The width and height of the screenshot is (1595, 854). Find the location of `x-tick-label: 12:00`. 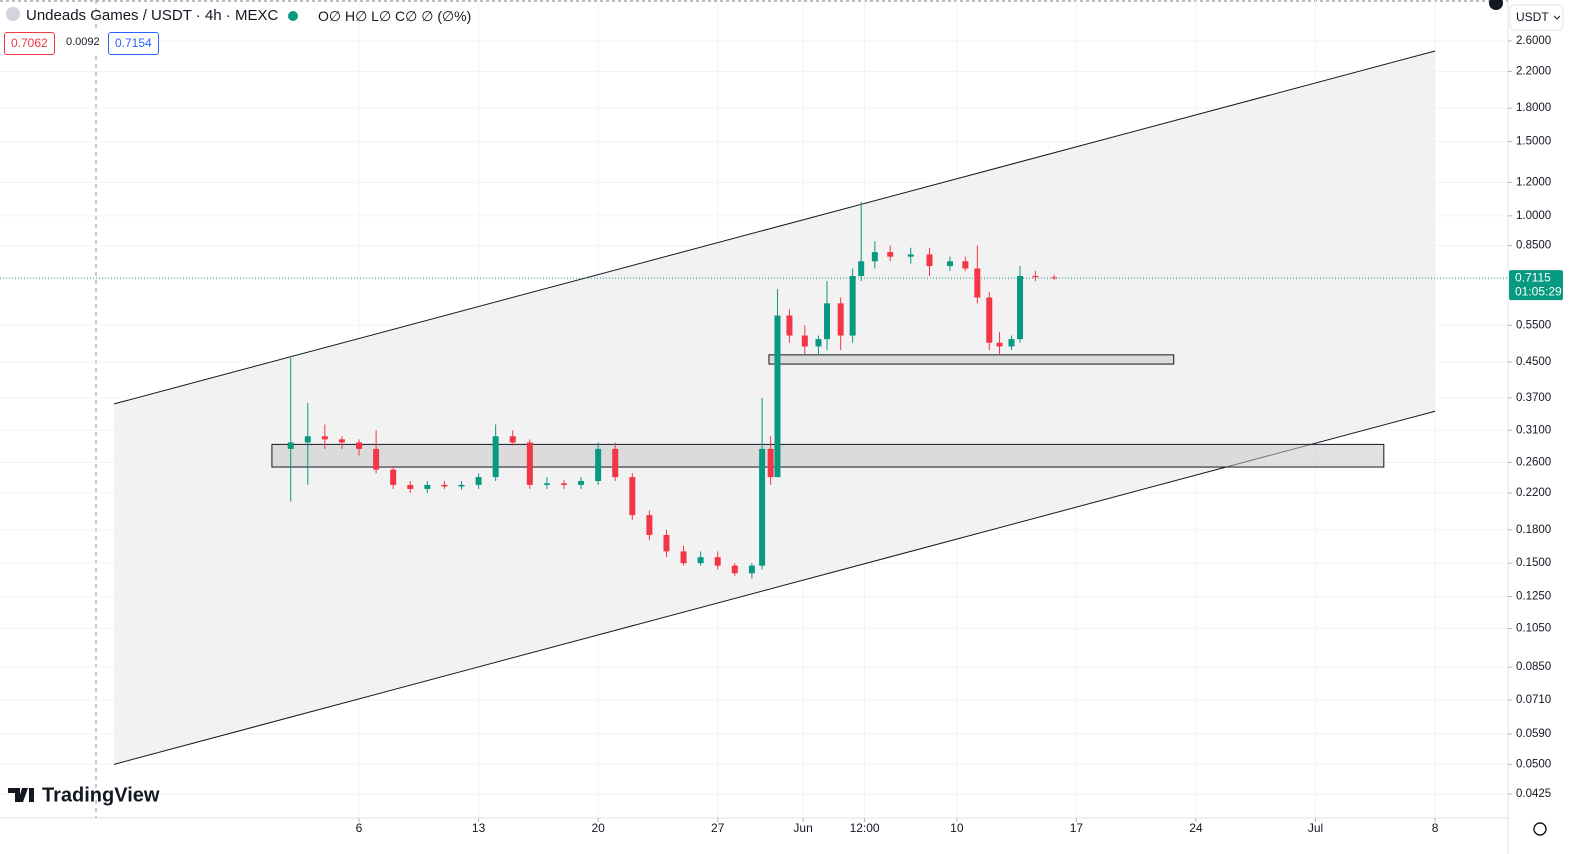

x-tick-label: 12:00 is located at coordinates (865, 828).